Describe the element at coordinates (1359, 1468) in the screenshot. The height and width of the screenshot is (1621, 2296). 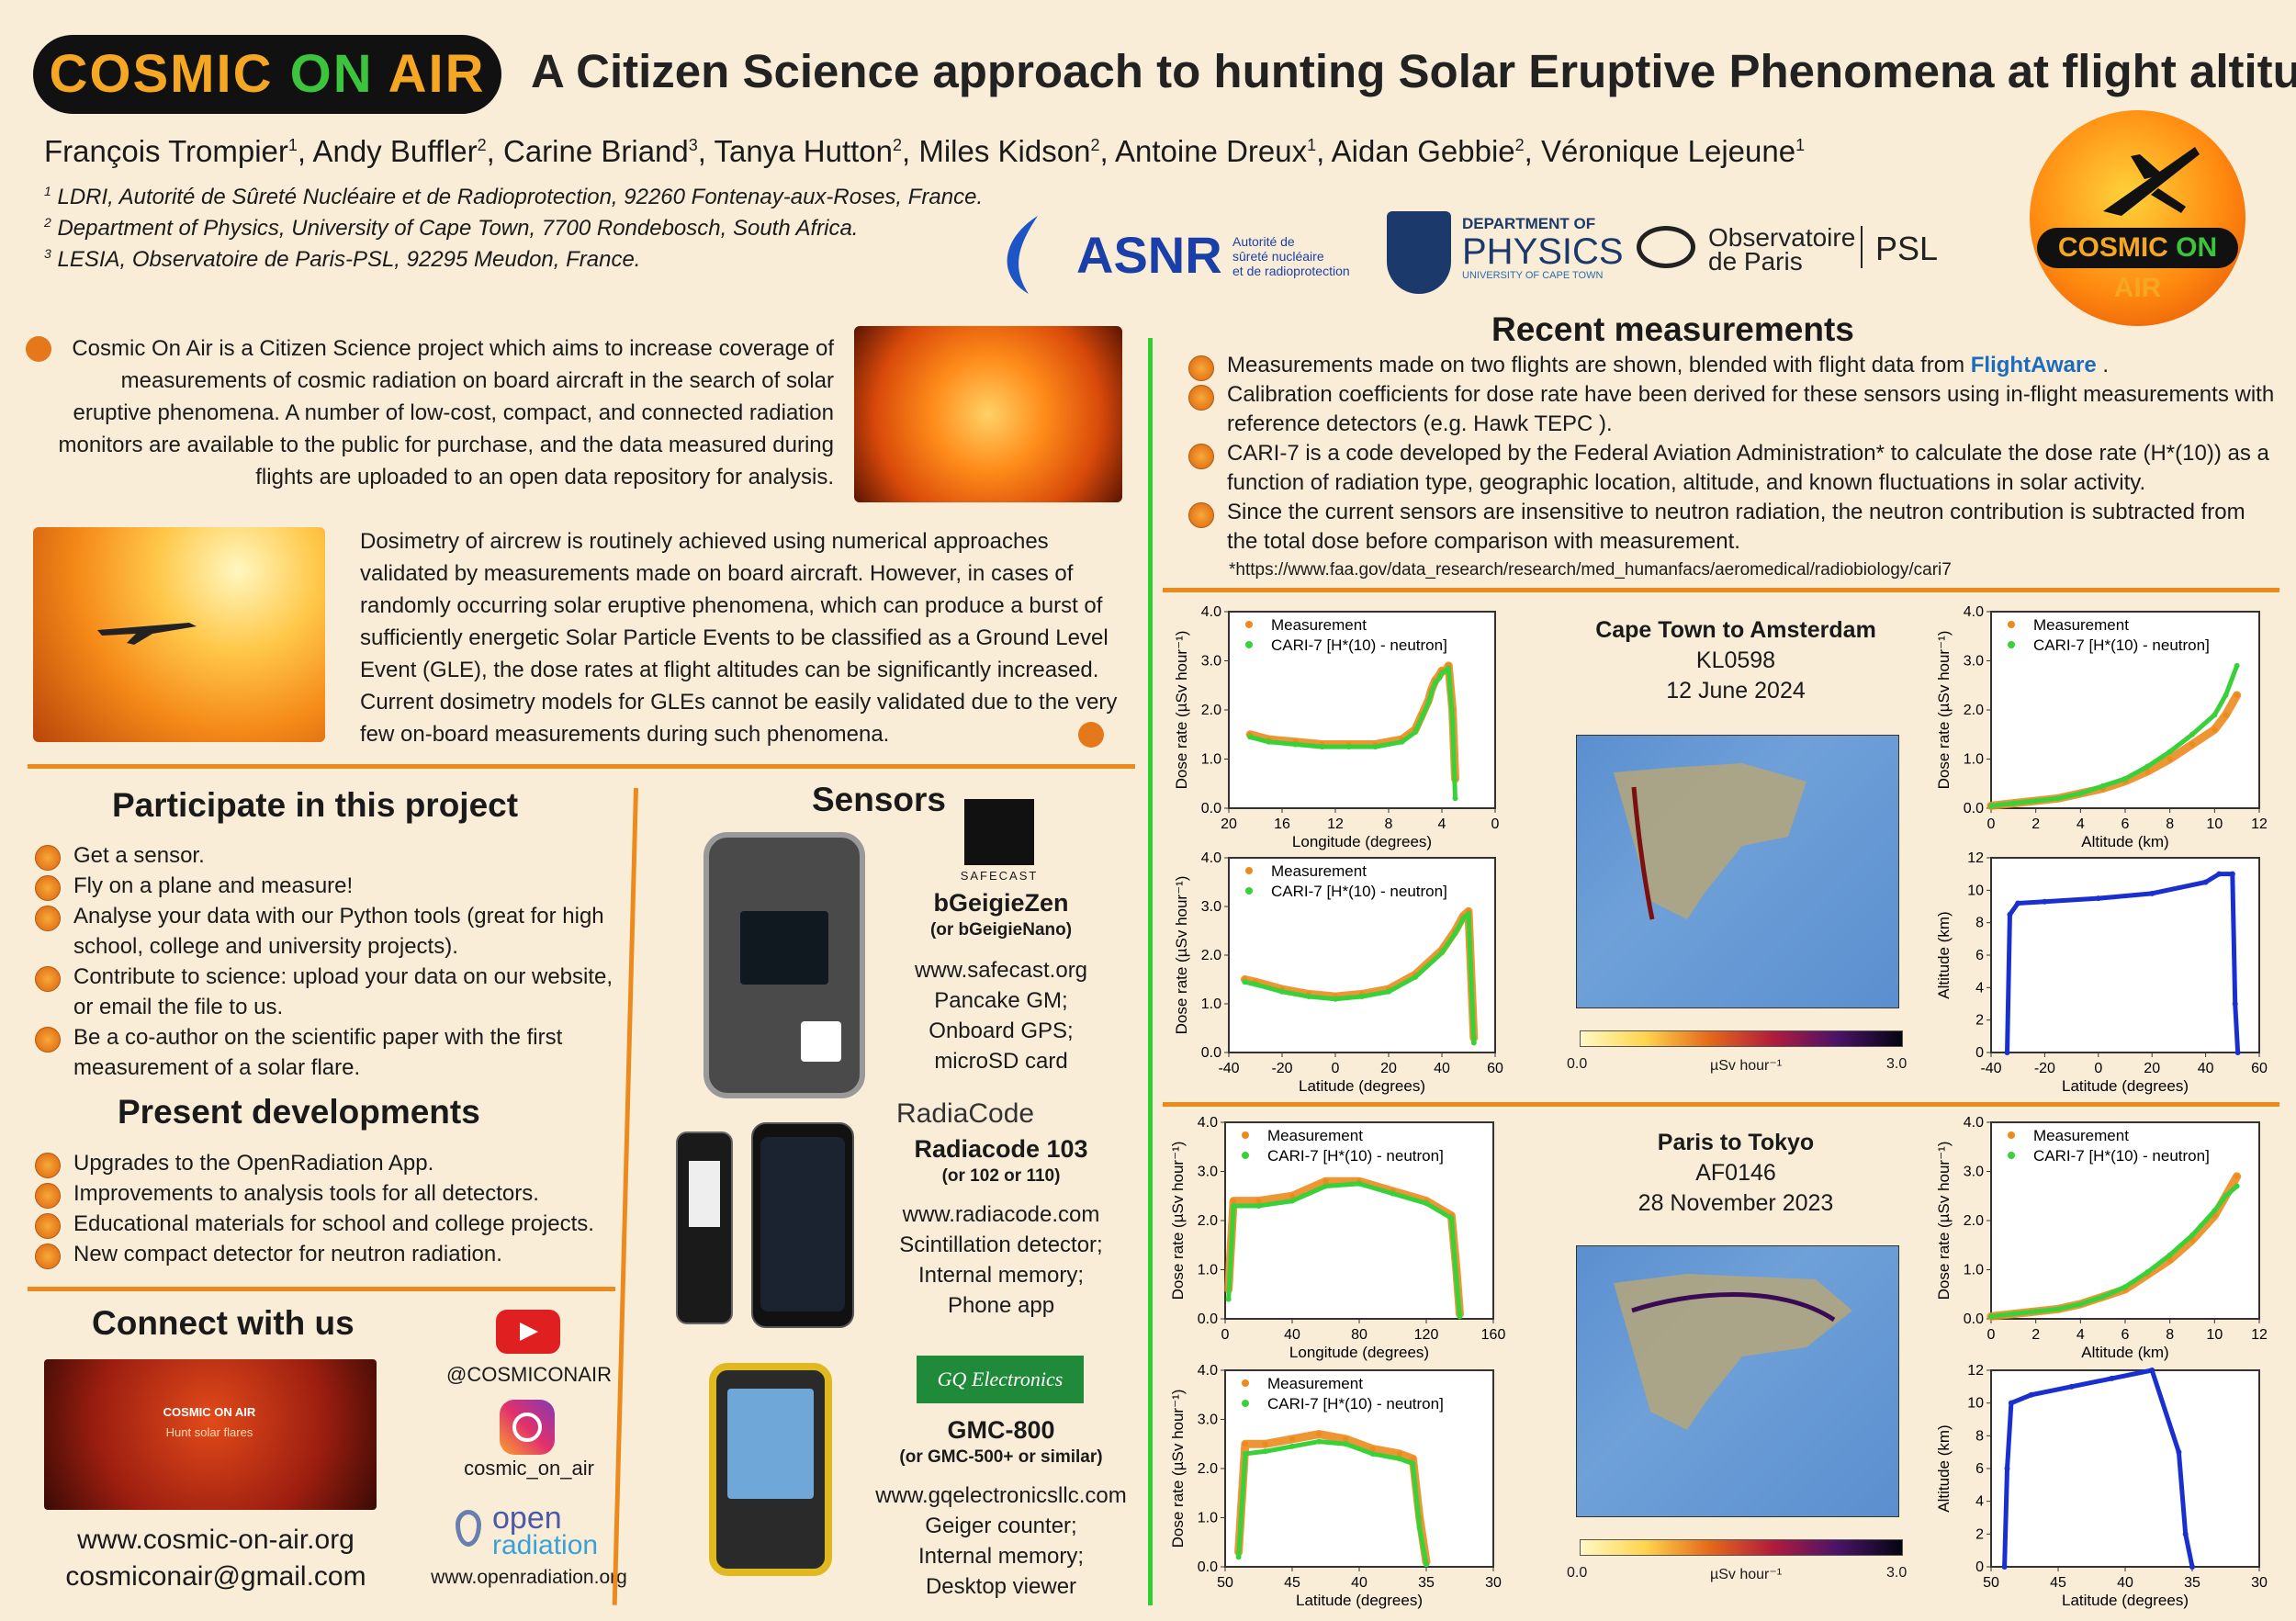
I see `f2-lat-plot-area` at that location.